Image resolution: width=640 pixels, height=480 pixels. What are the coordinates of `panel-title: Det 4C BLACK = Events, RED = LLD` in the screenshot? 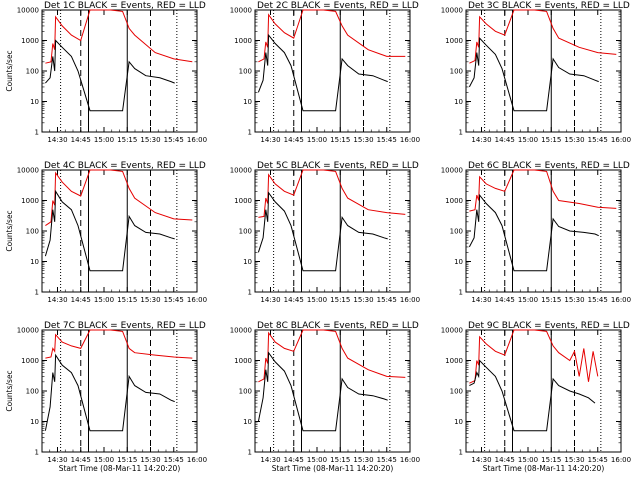 It's located at (125, 166).